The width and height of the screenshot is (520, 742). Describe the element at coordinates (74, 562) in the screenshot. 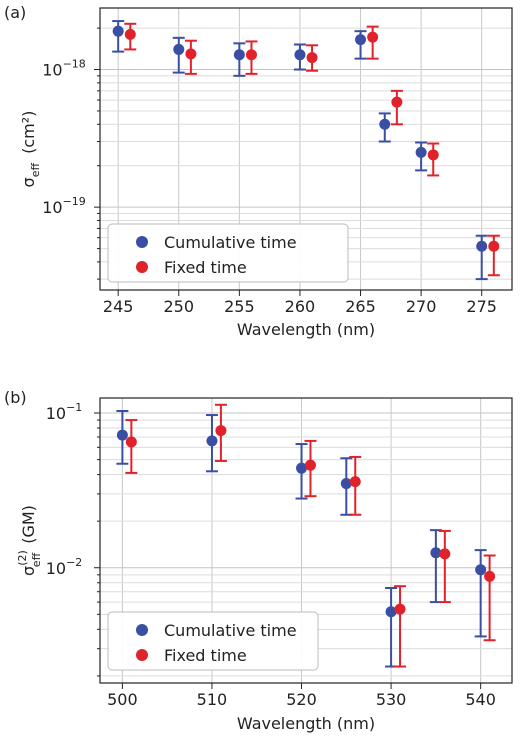

I see `y-tick-exponent: −2` at that location.